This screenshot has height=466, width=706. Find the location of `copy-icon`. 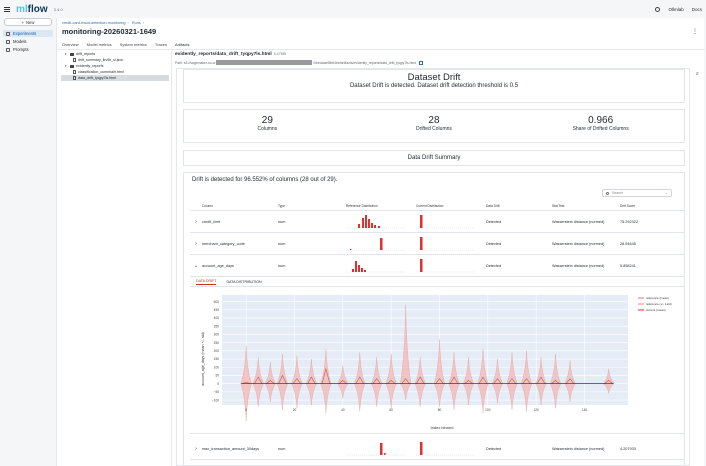

copy-icon is located at coordinates (421, 62).